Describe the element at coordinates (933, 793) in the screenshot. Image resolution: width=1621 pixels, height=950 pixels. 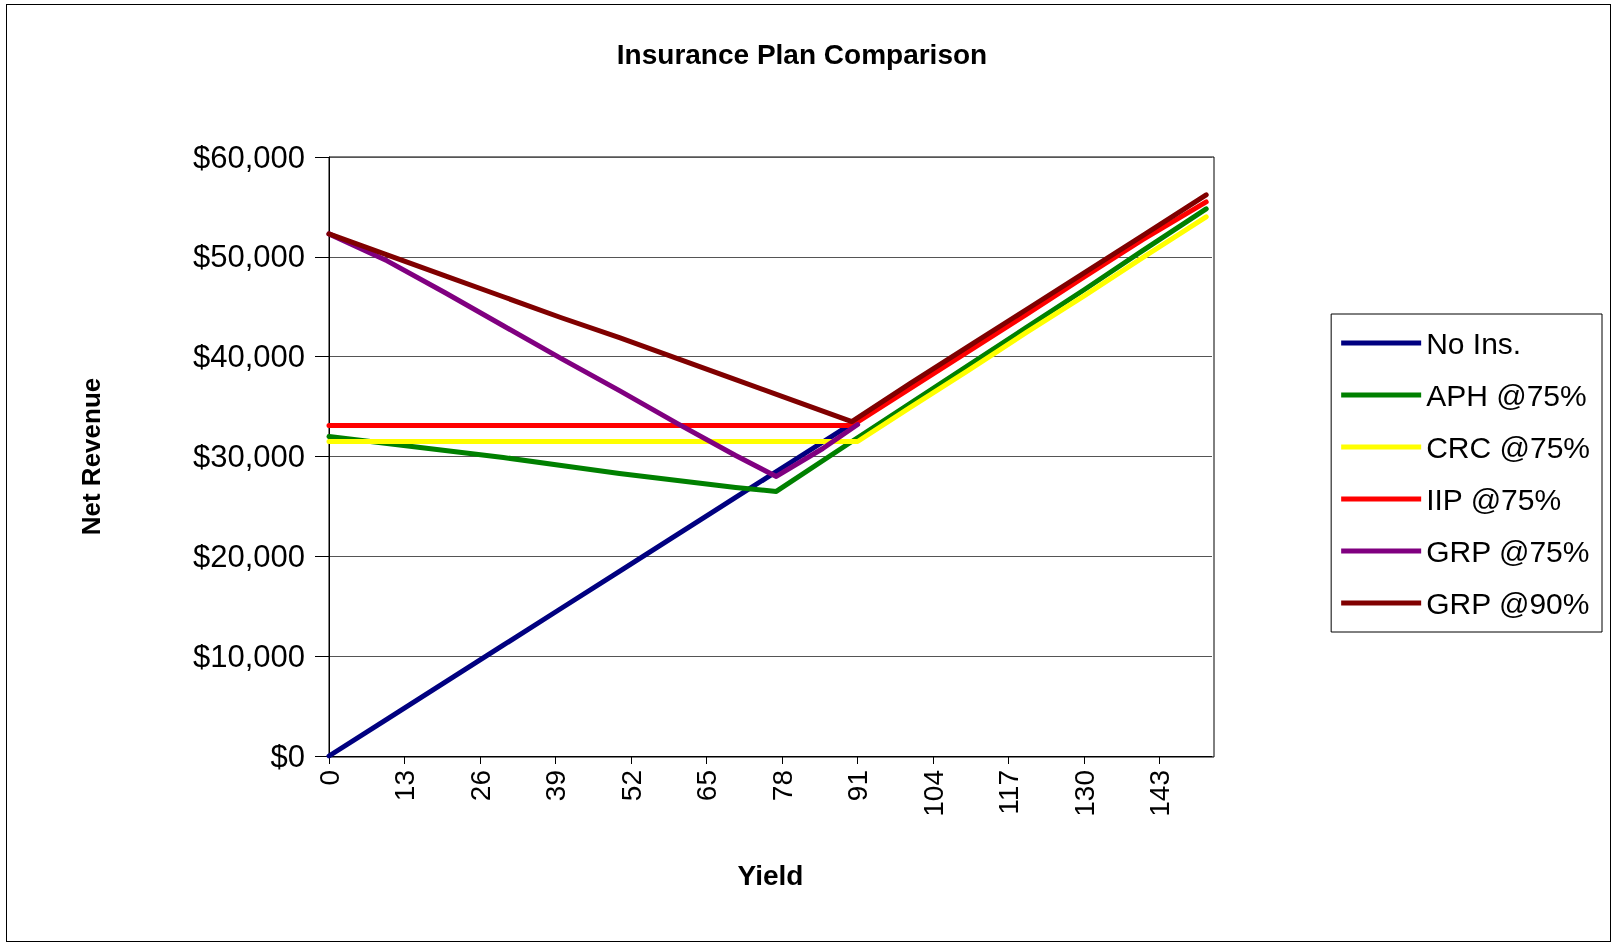
I see `x-tick-label: 104` at that location.